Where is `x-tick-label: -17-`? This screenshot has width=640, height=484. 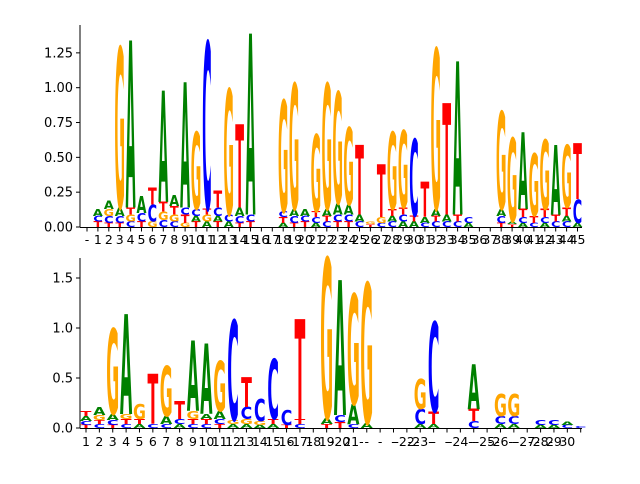 x-tick-label: -17- is located at coordinates (299, 441).